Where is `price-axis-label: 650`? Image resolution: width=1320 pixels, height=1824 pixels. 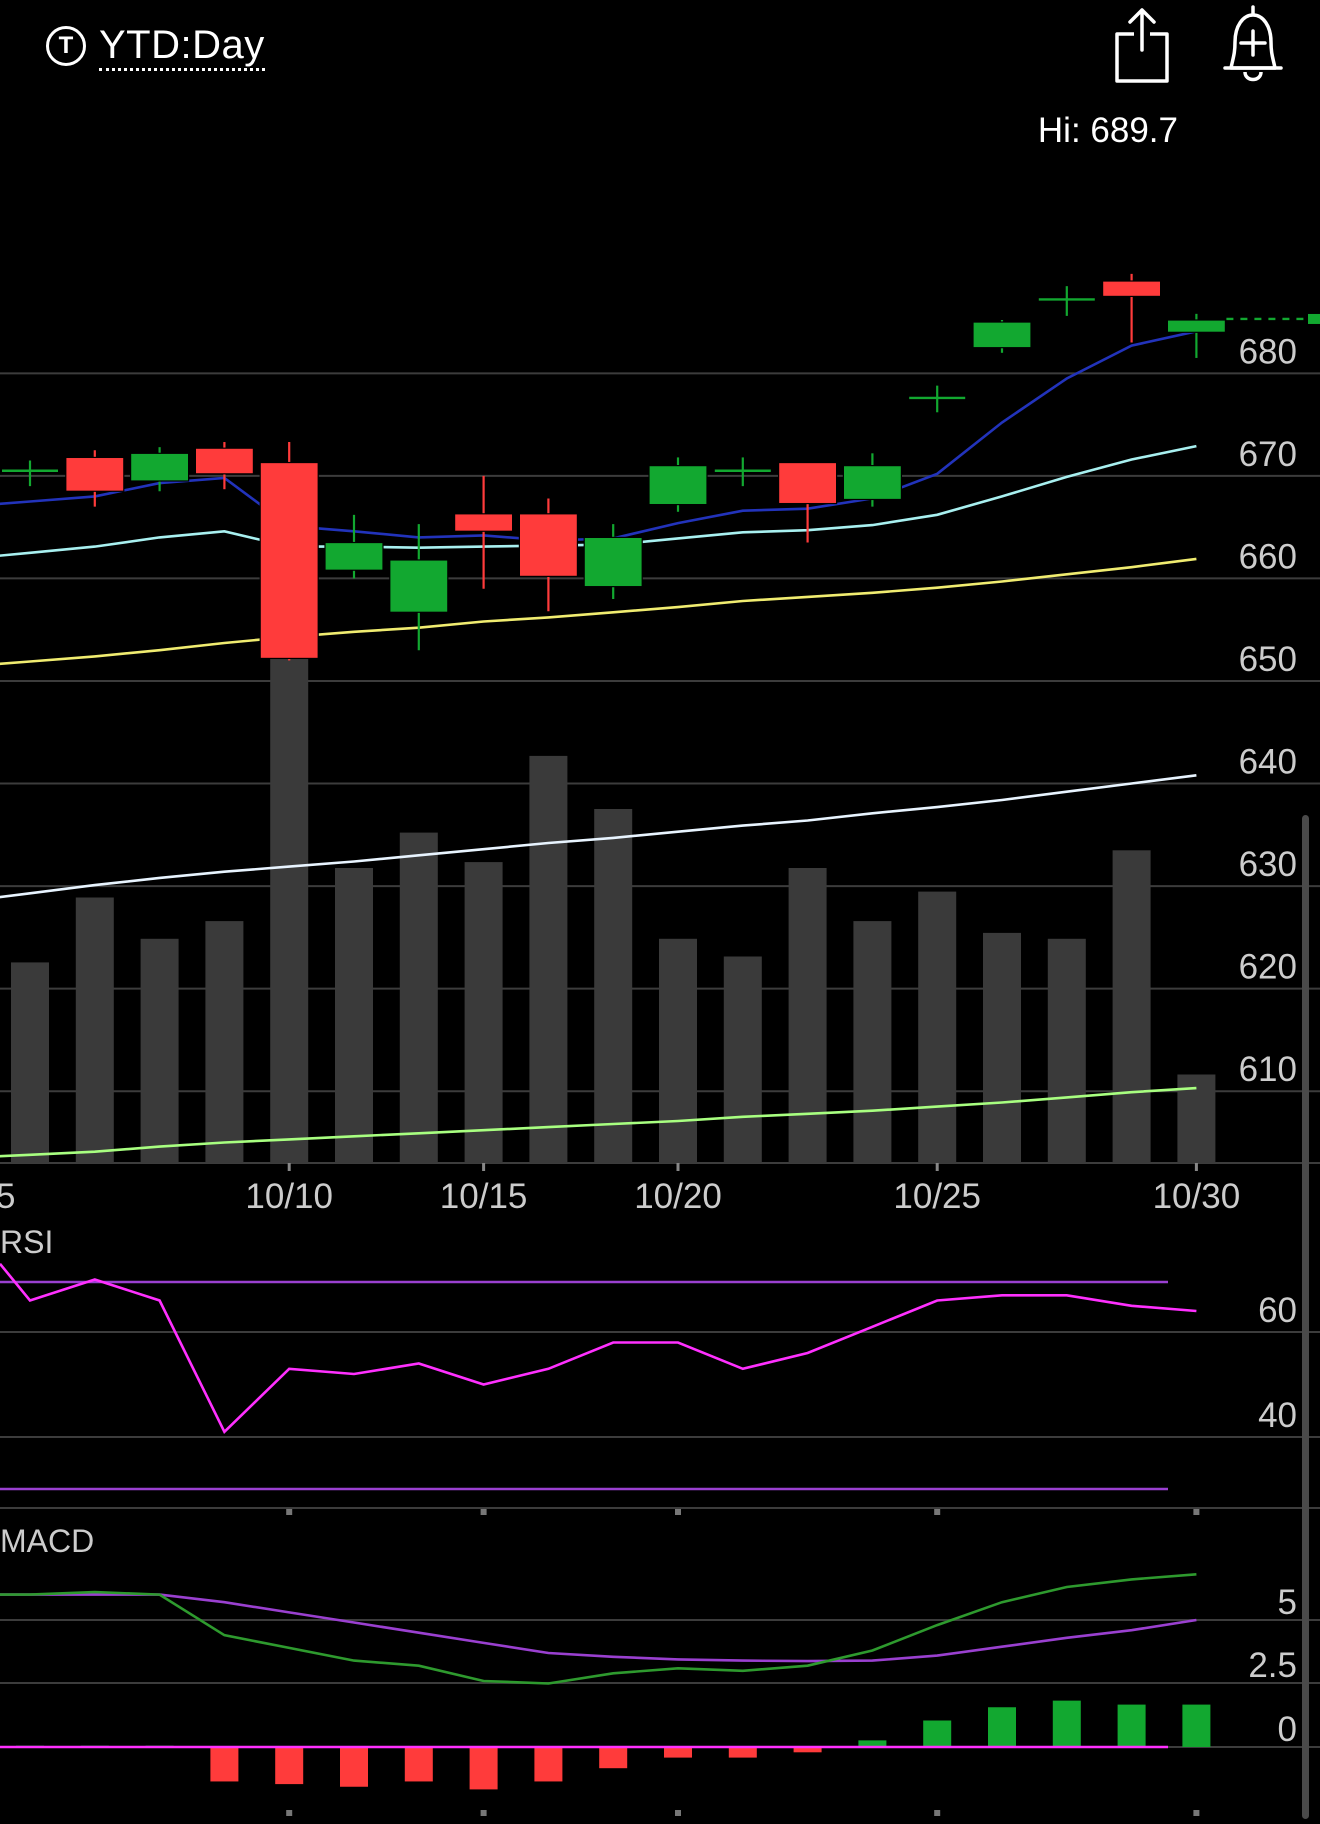 price-axis-label: 650 is located at coordinates (1268, 659).